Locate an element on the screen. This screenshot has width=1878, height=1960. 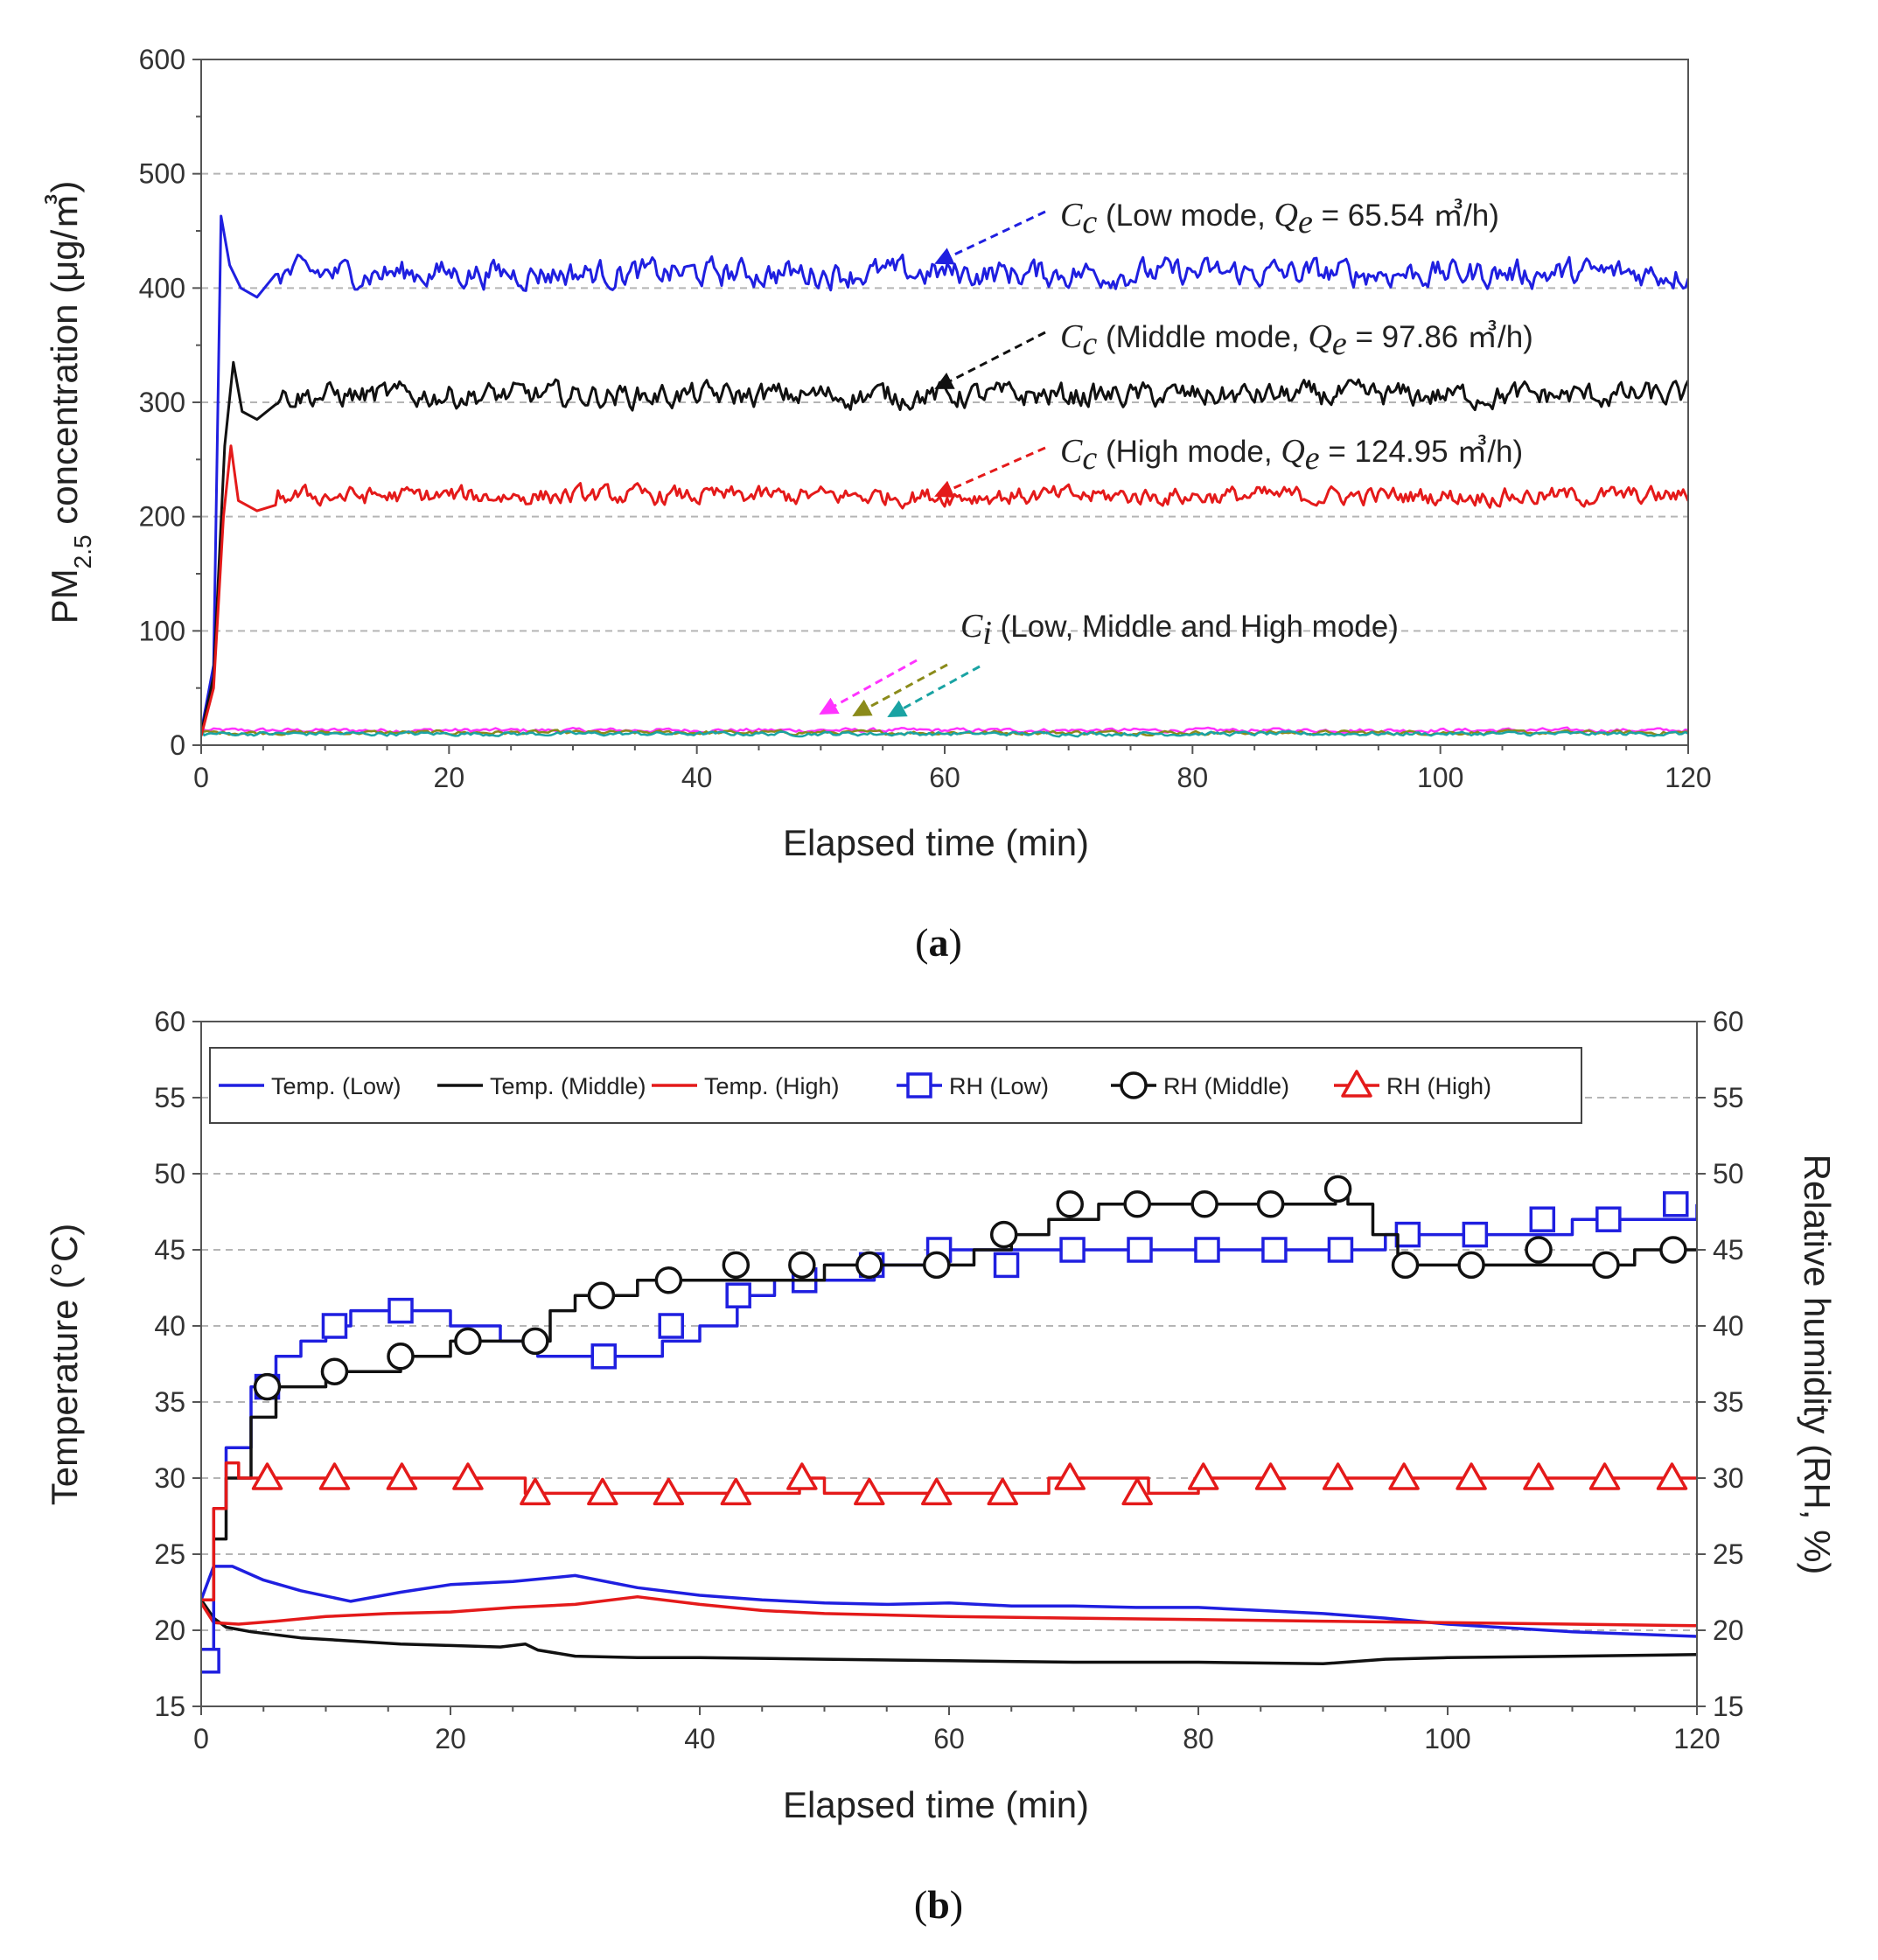
tick-label-a-x: 100 is located at coordinates (1440, 777).